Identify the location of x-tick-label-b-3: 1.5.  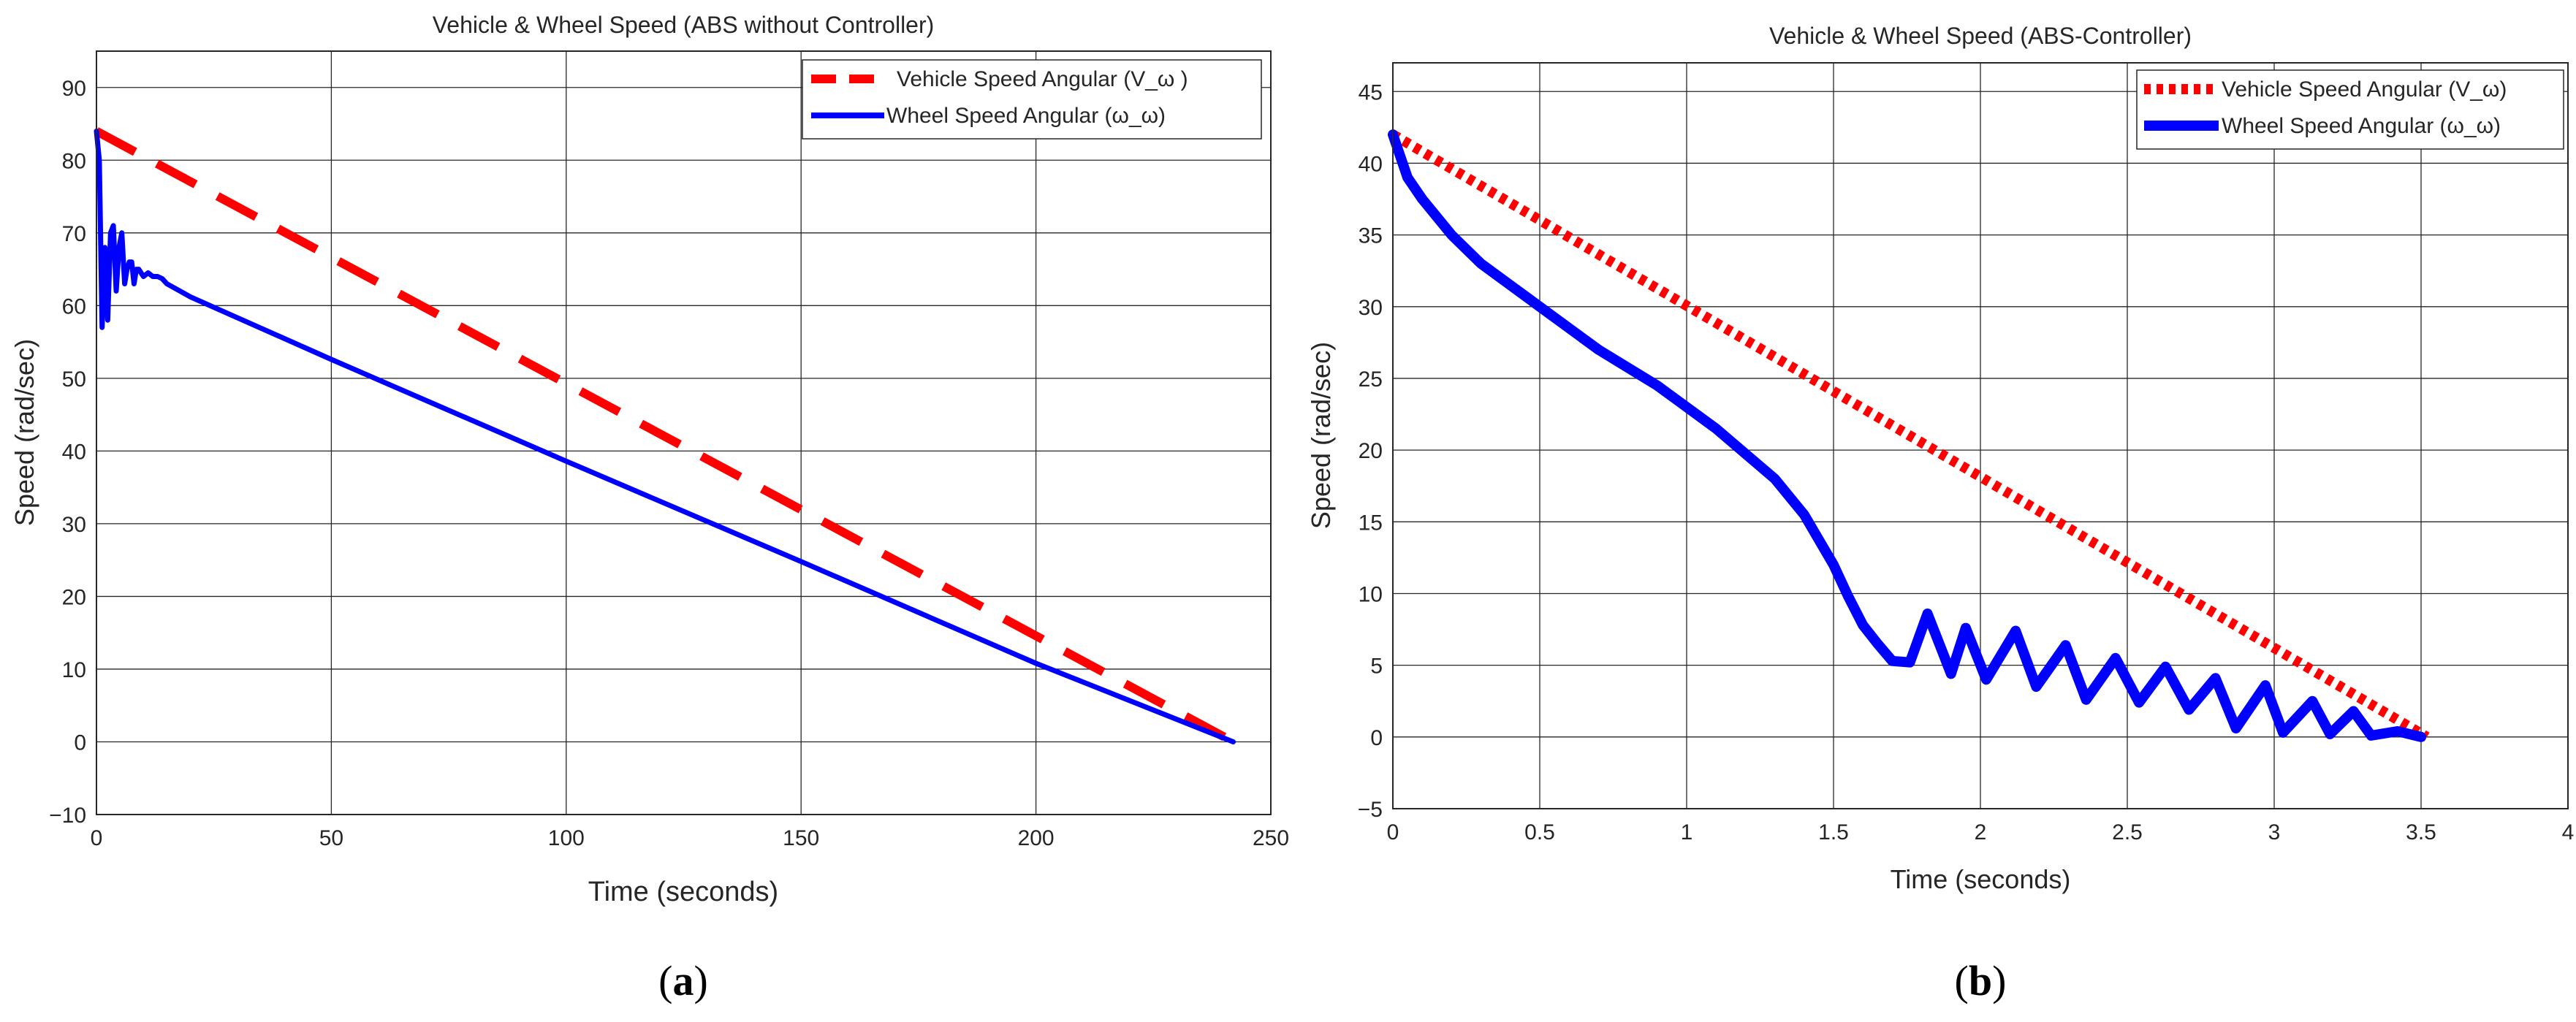
(1833, 832).